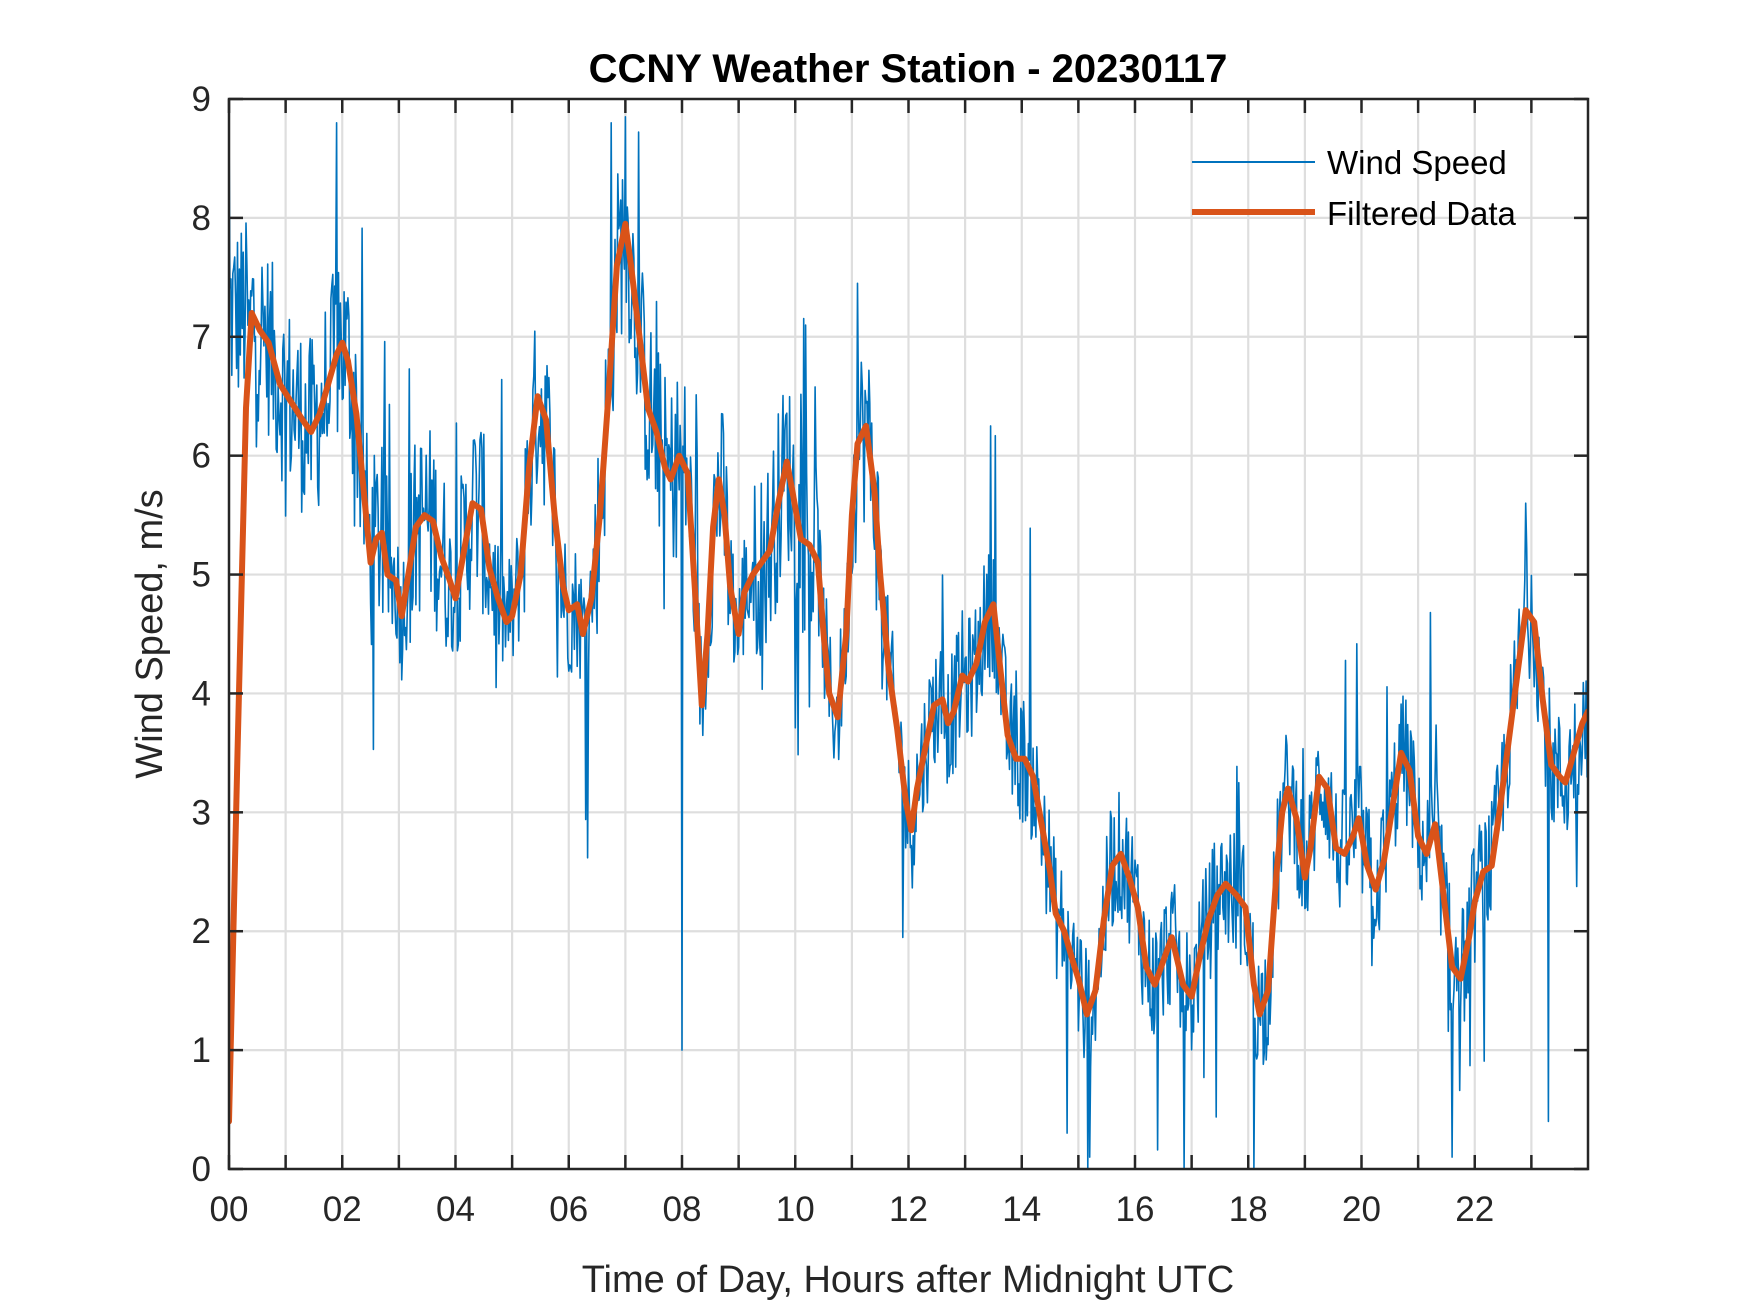  Describe the element at coordinates (201, 634) in the screenshot. I see `y-tick-labels: 0 1 2 3 4 5 6 7 8 9` at that location.